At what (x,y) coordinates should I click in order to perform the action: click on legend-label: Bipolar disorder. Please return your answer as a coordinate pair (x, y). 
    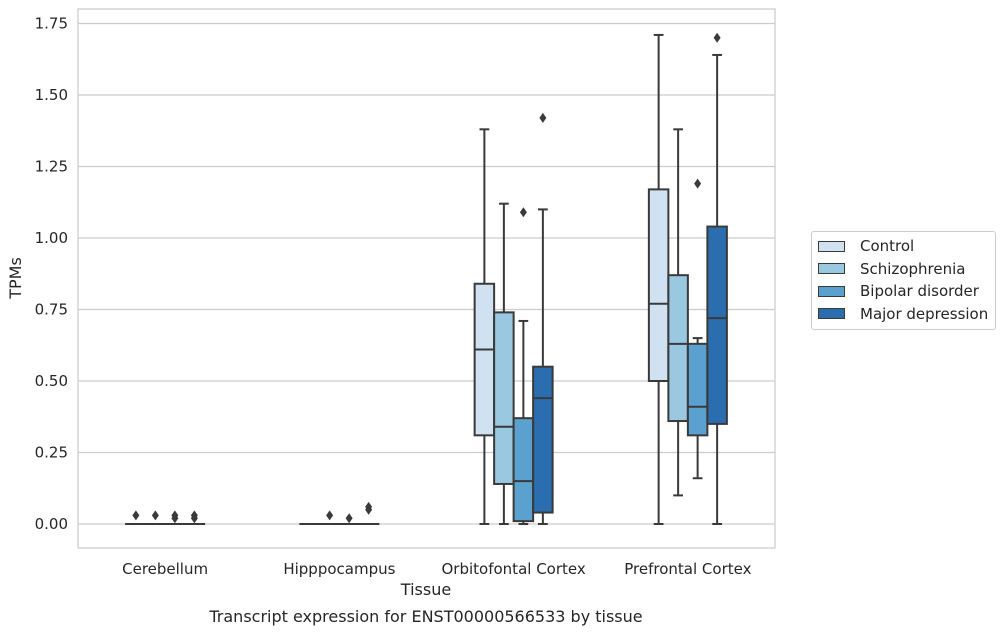
    Looking at the image, I should click on (919, 291).